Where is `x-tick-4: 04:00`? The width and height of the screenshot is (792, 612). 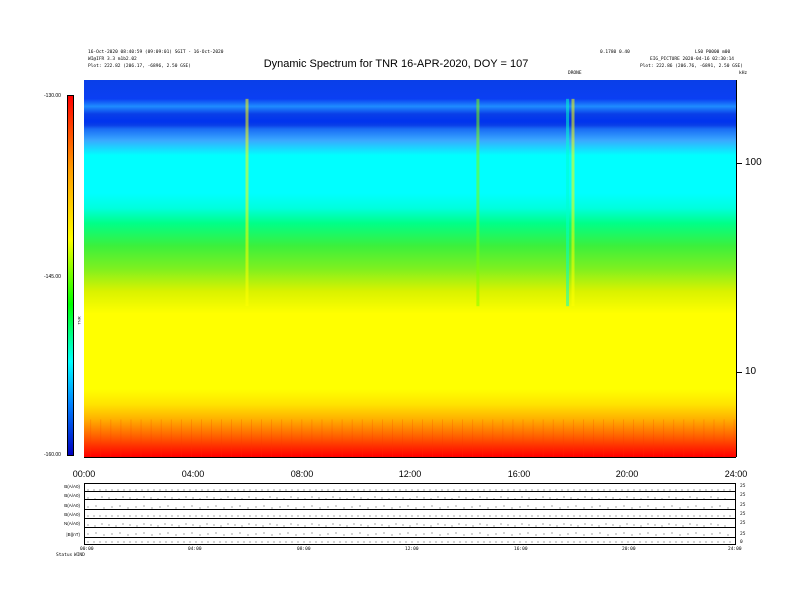 x-tick-4: 04:00 is located at coordinates (193, 474).